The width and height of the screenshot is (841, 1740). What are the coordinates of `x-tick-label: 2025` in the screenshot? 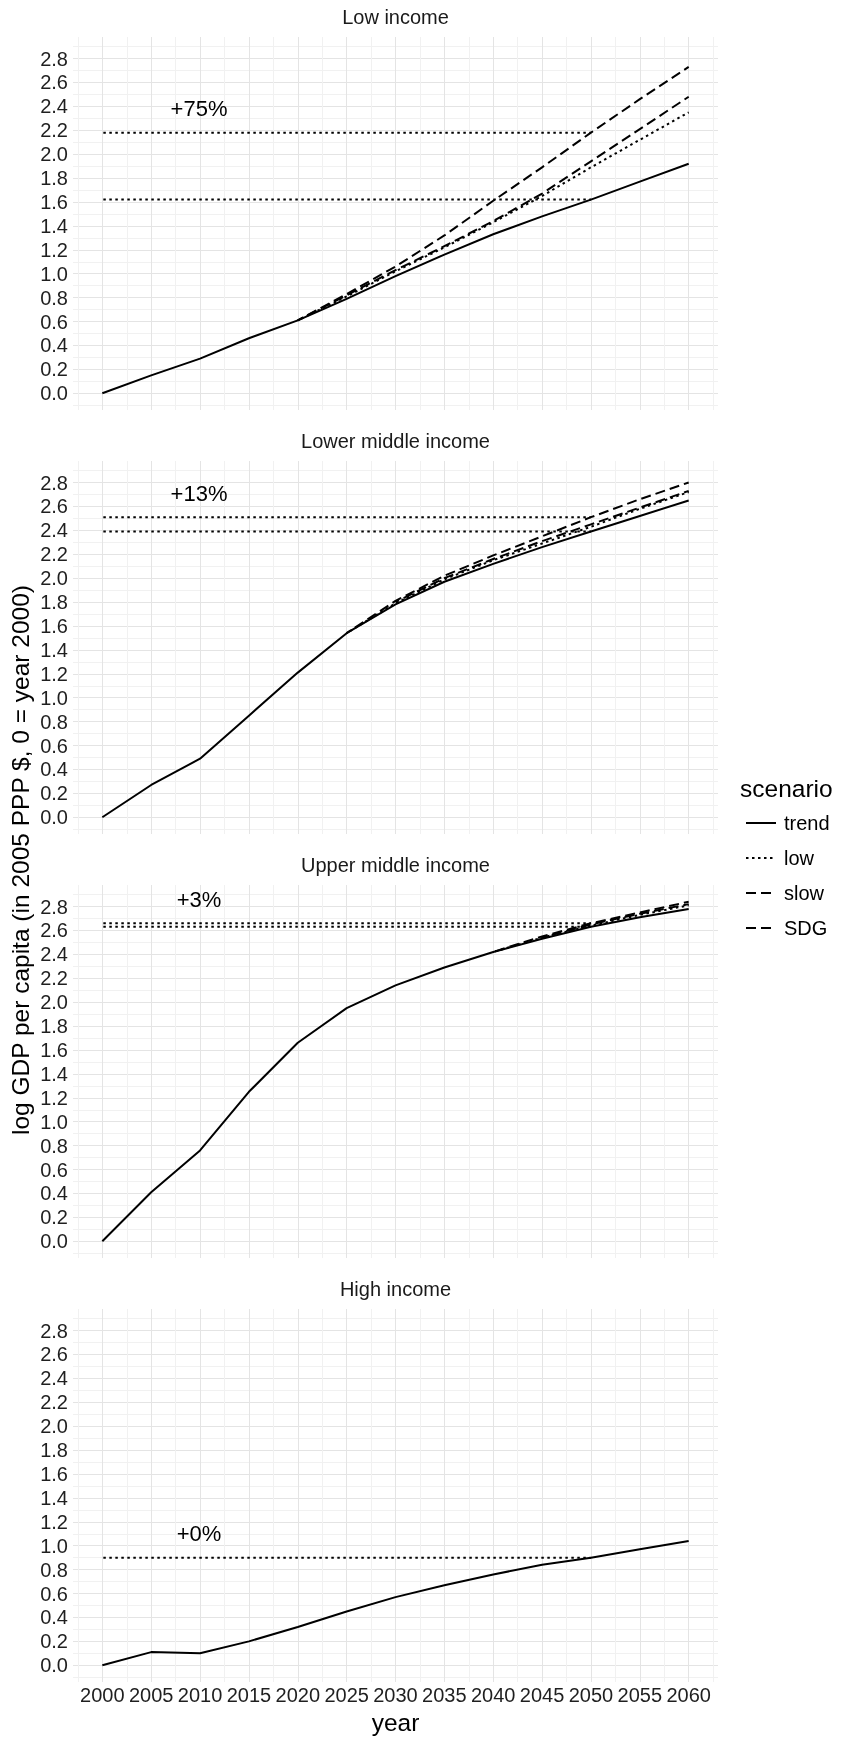 It's located at (346, 1695).